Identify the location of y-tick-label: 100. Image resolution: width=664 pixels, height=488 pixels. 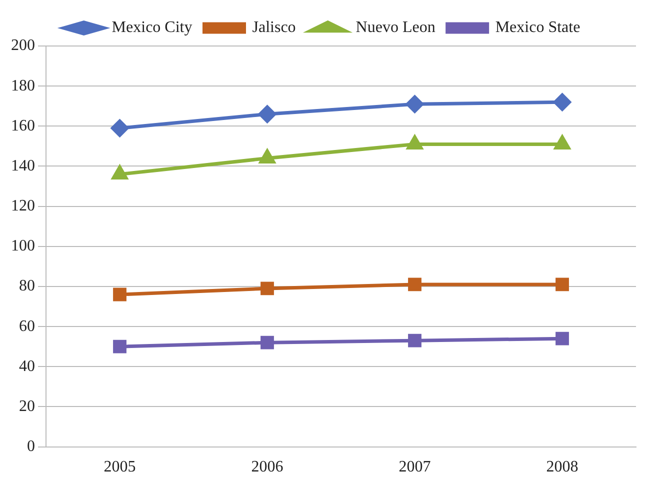
(23, 246).